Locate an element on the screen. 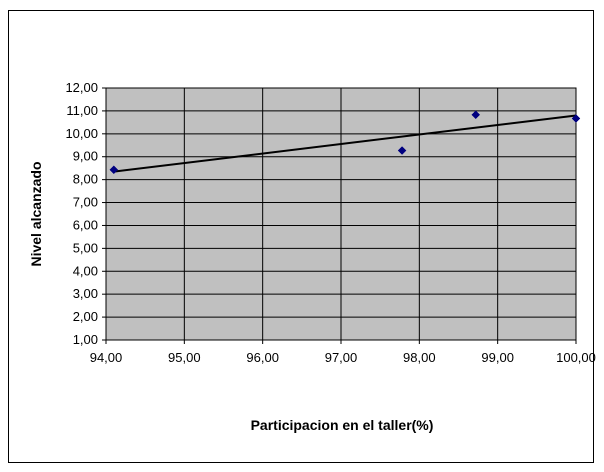  x-tick-label: 98,00 is located at coordinates (419, 357).